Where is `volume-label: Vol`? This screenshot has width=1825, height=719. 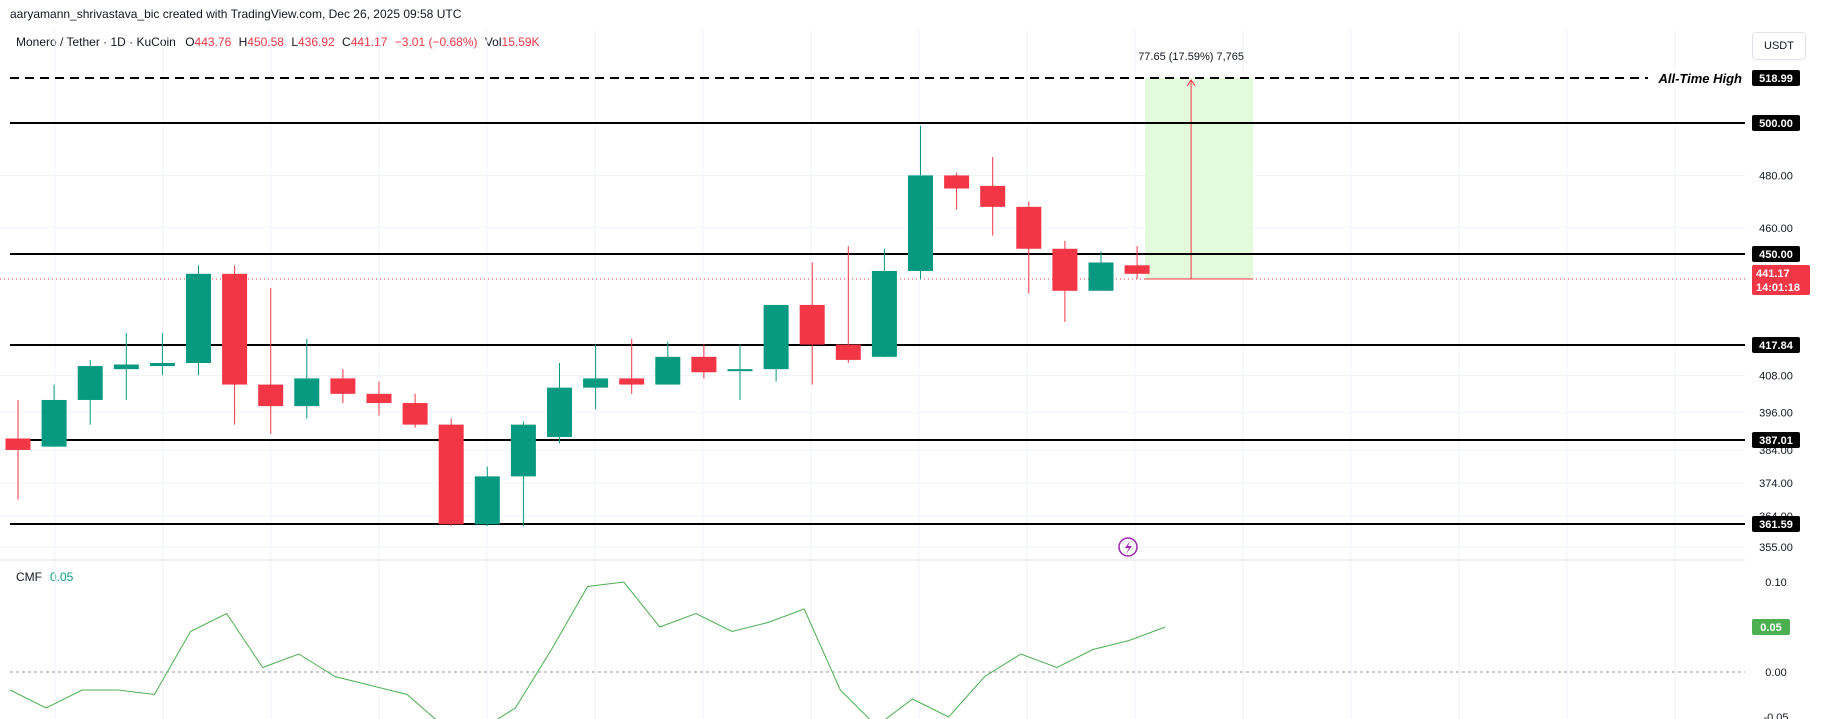
volume-label: Vol is located at coordinates (493, 42).